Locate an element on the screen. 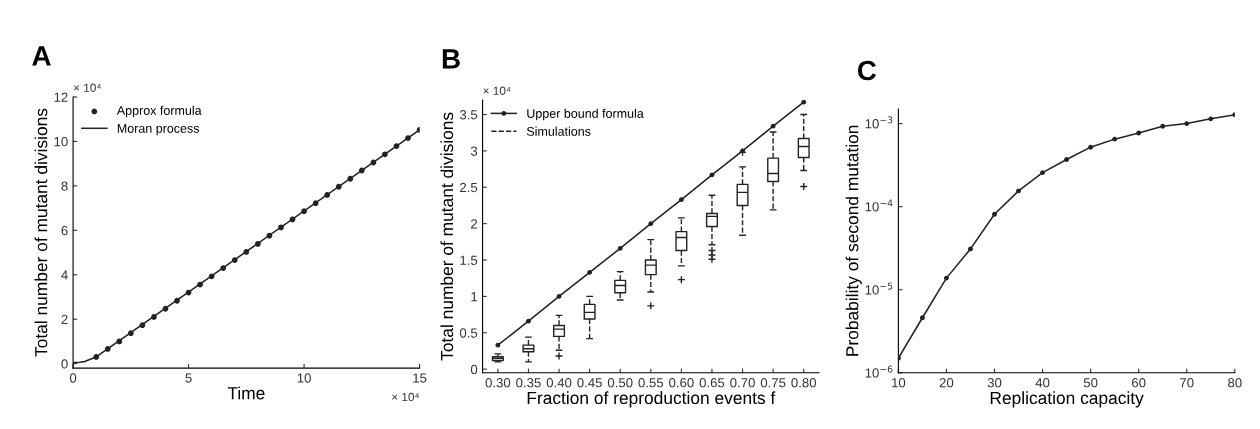 The image size is (1260, 429). x-tick-label: 15 is located at coordinates (420, 378).